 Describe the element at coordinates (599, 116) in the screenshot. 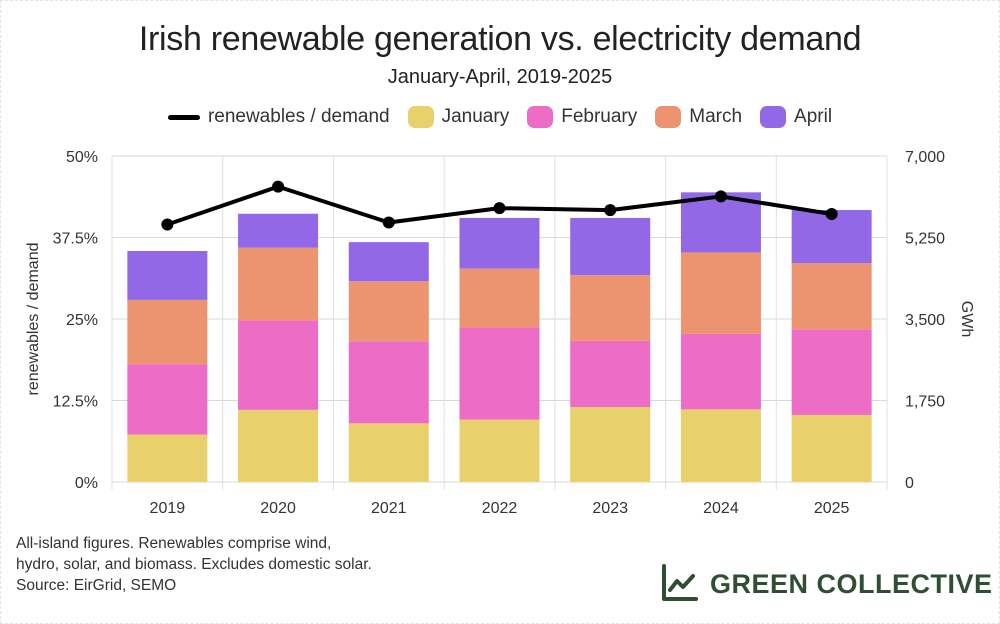

I see `legend-label-february: February` at that location.